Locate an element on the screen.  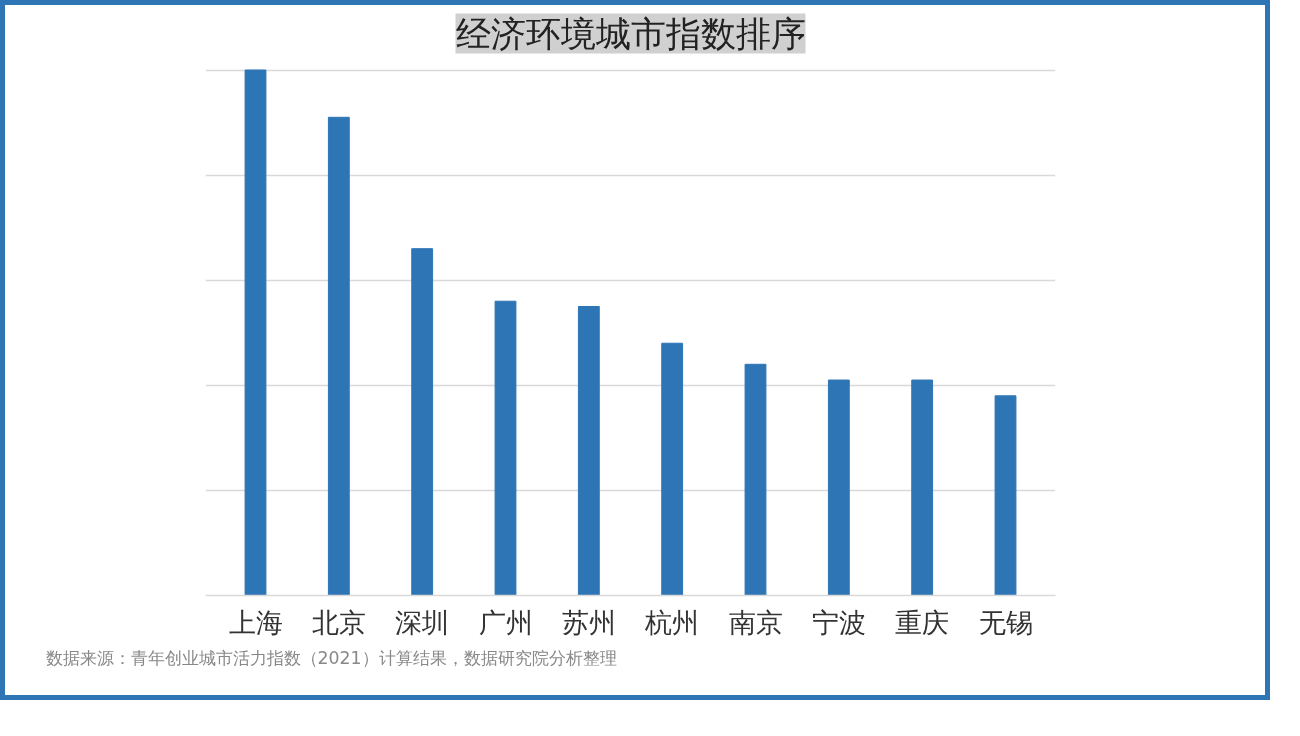
x-tick-label: 深圳 is located at coordinates (422, 622).